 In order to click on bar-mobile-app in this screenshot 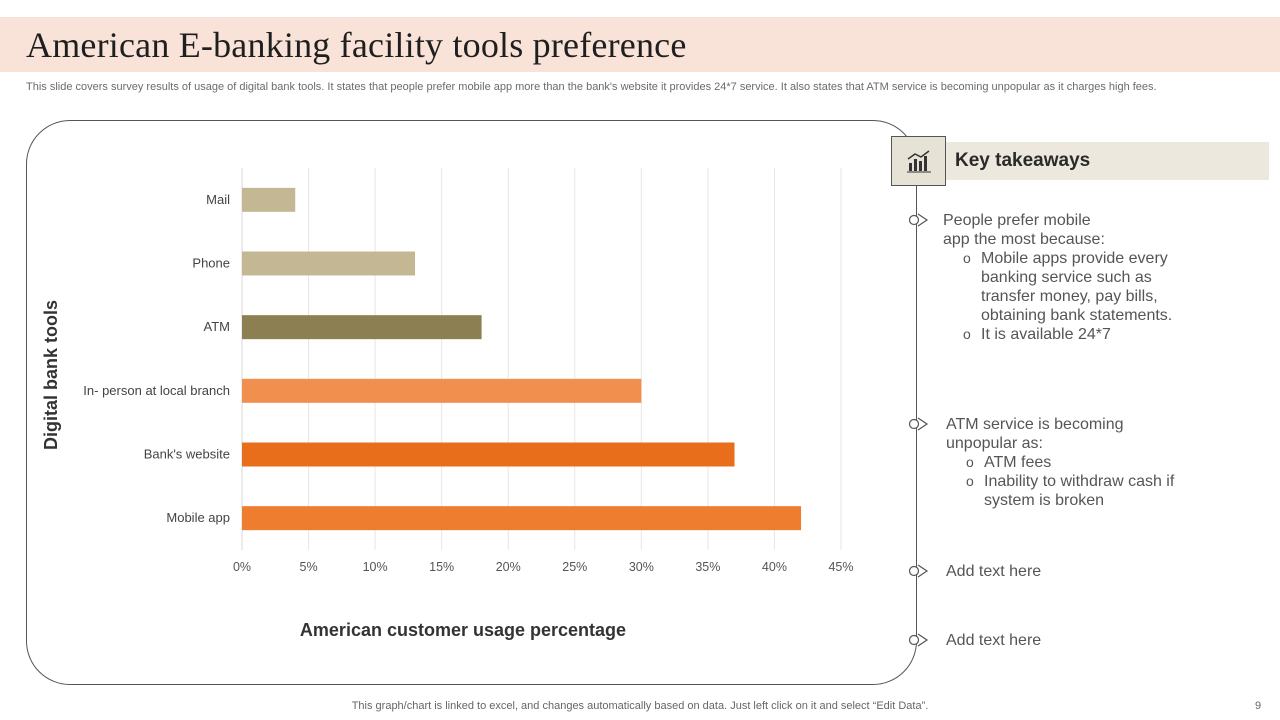, I will do `click(522, 518)`.